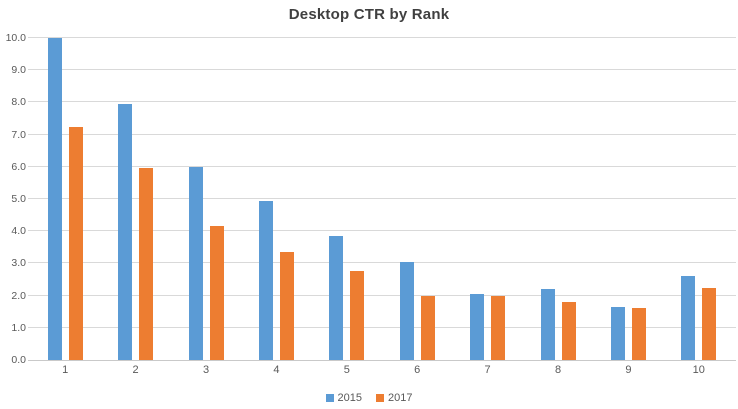 Image resolution: width=738 pixels, height=409 pixels. I want to click on legend-swatch-2015, so click(329, 398).